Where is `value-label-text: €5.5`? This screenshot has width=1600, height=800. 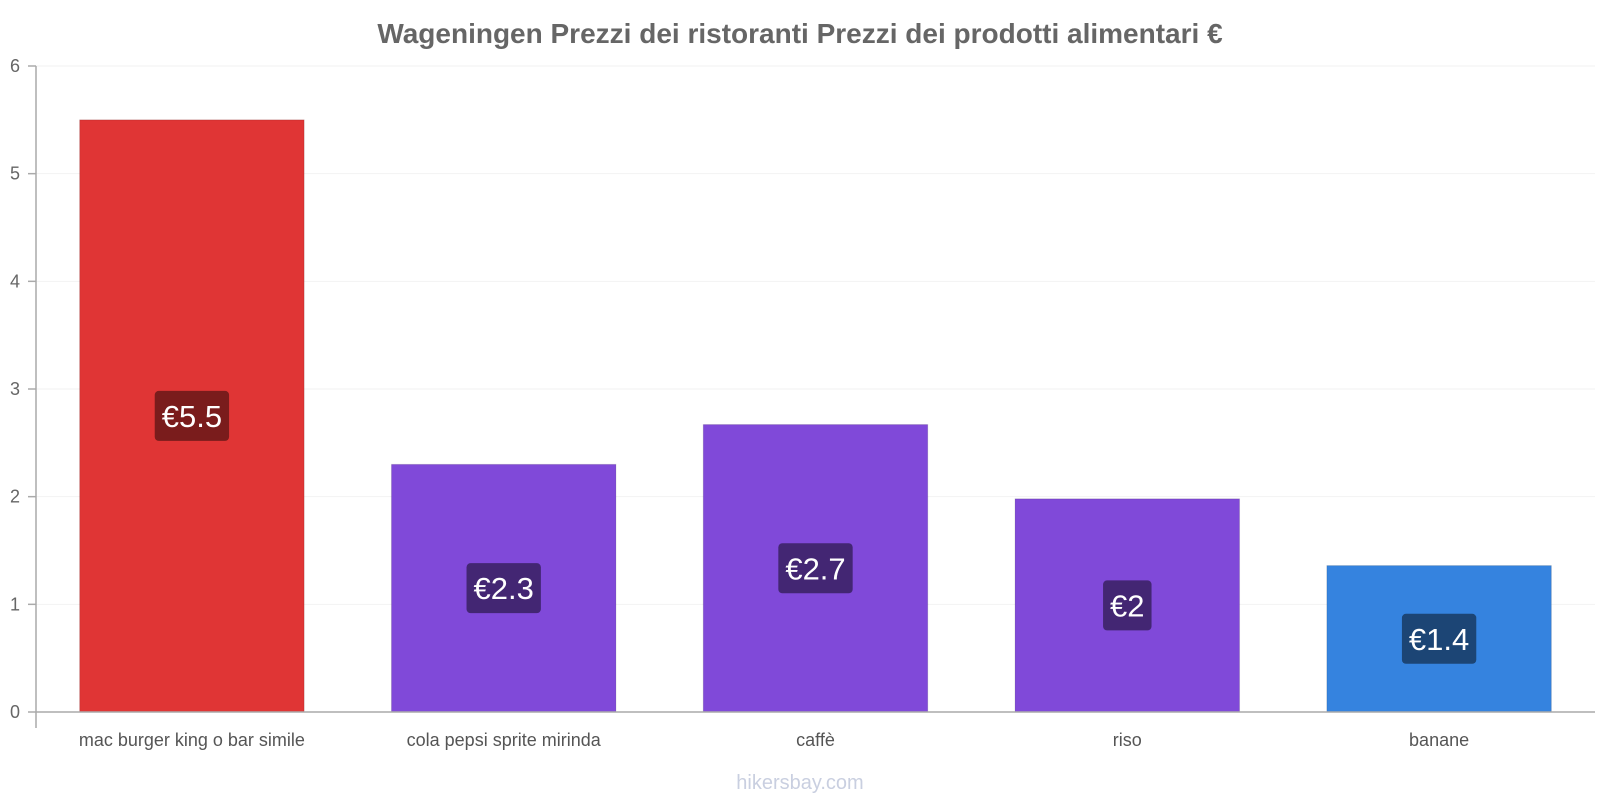
value-label-text: €5.5 is located at coordinates (192, 416).